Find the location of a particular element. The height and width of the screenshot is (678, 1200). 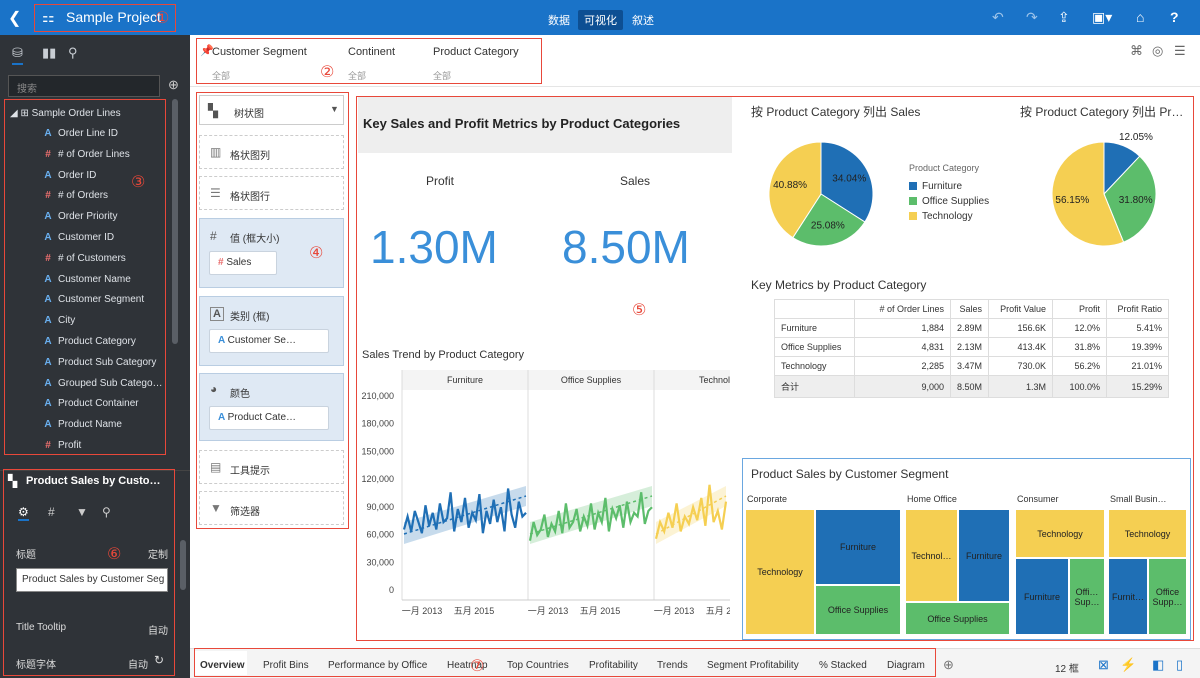

title-input: Product Sales by Customer Seg is located at coordinates (92, 580).